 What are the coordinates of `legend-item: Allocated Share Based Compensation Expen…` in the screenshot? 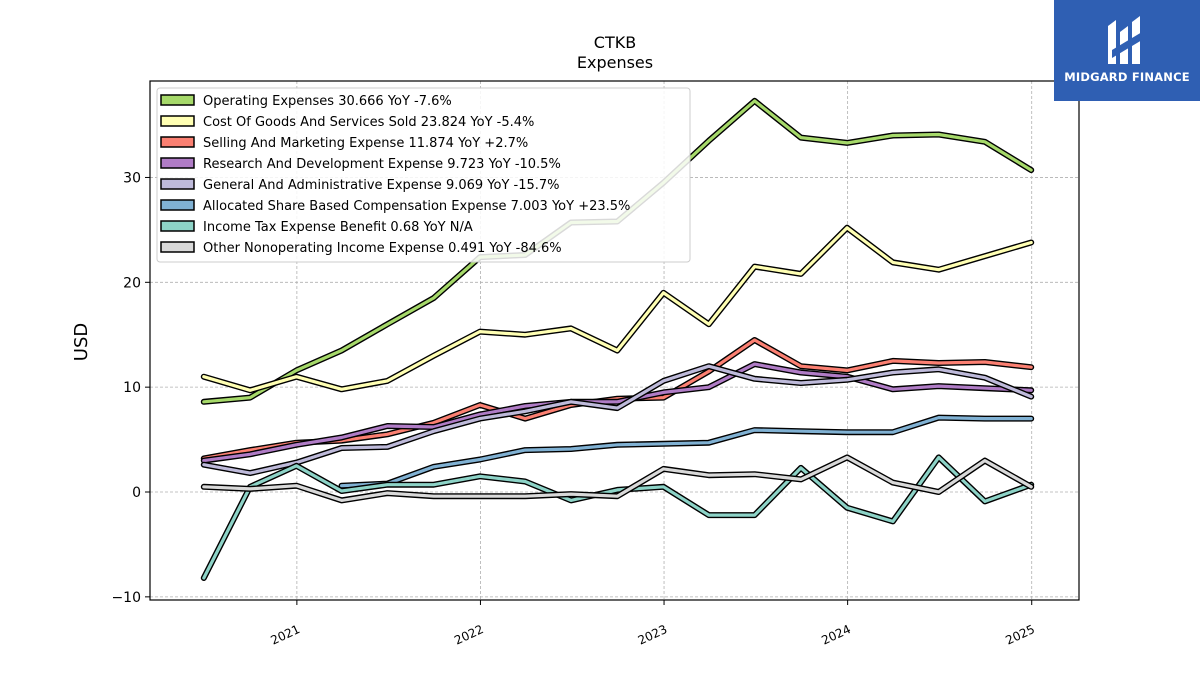 It's located at (395, 206).